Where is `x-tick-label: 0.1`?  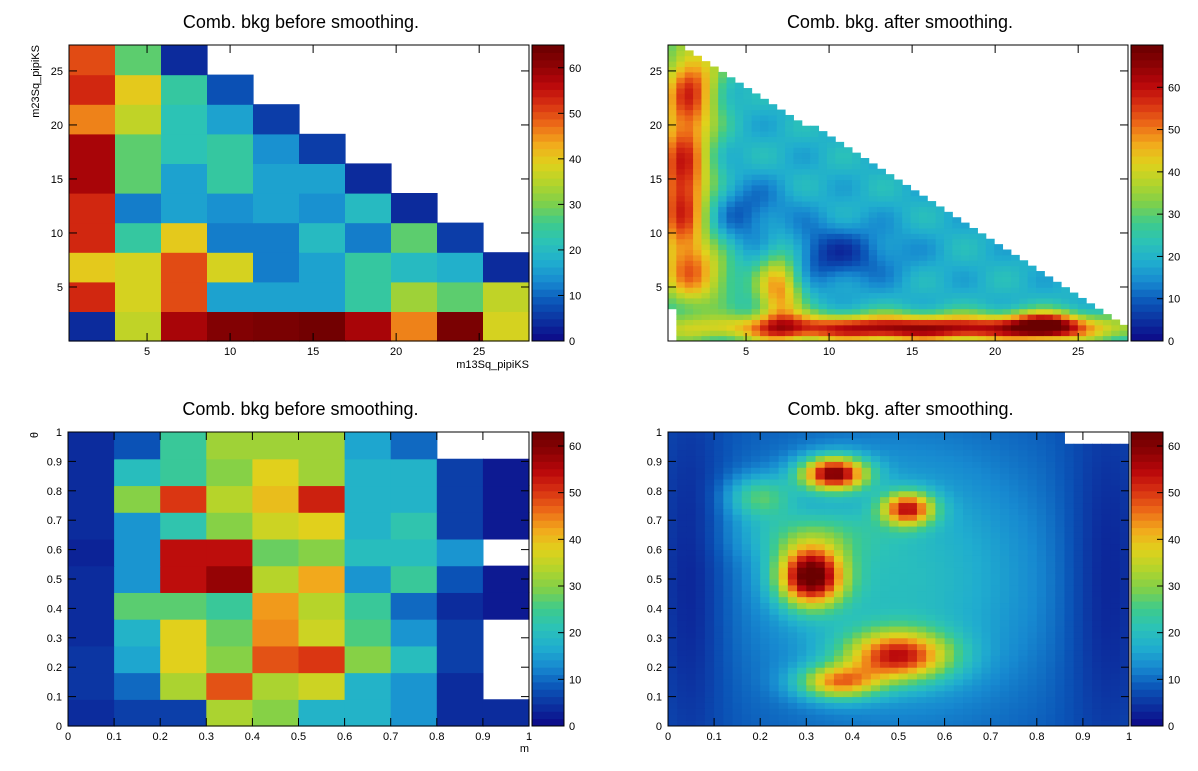
x-tick-label: 0.1 is located at coordinates (113, 737).